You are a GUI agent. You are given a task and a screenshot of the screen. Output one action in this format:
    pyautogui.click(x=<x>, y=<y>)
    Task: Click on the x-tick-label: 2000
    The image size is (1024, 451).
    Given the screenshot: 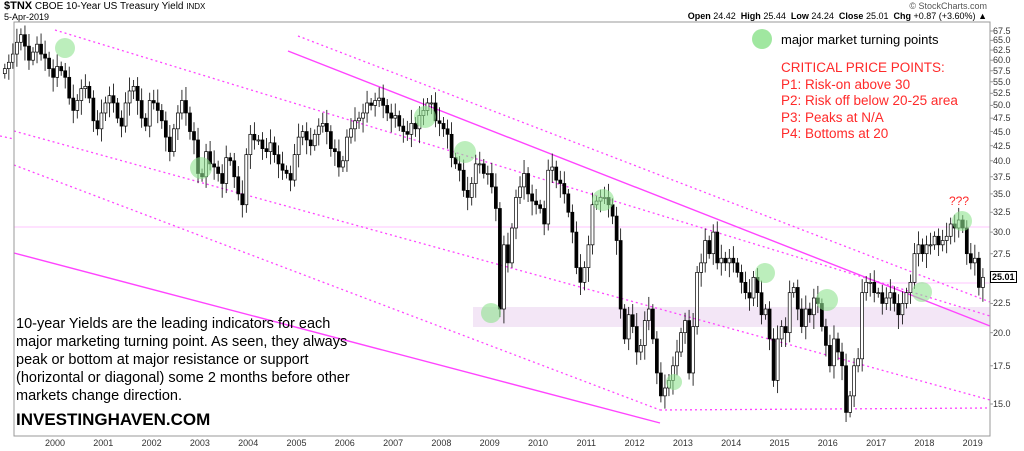 What is the action you would take?
    pyautogui.click(x=55, y=443)
    